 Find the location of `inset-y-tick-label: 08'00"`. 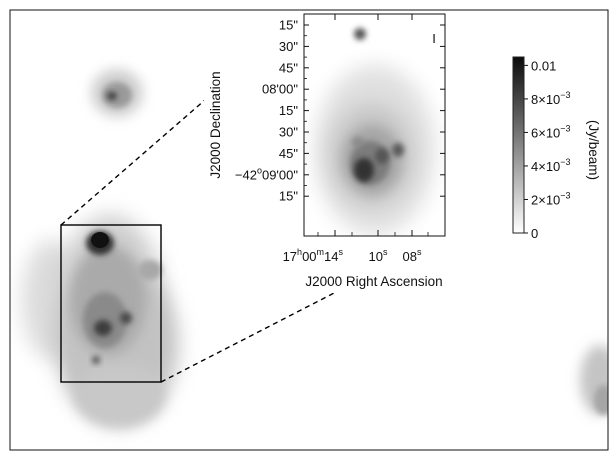

inset-y-tick-label: 08'00" is located at coordinates (280, 89).